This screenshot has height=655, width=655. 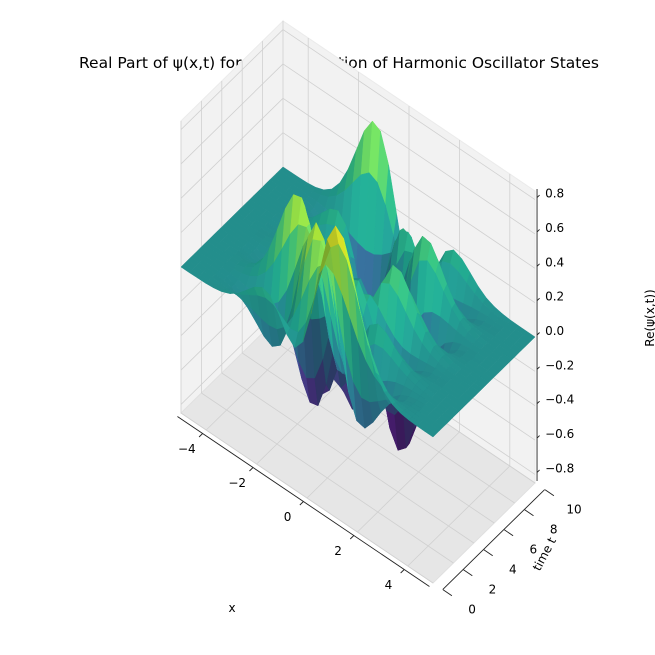 I want to click on z-tick-label: −0.8, so click(x=559, y=468).